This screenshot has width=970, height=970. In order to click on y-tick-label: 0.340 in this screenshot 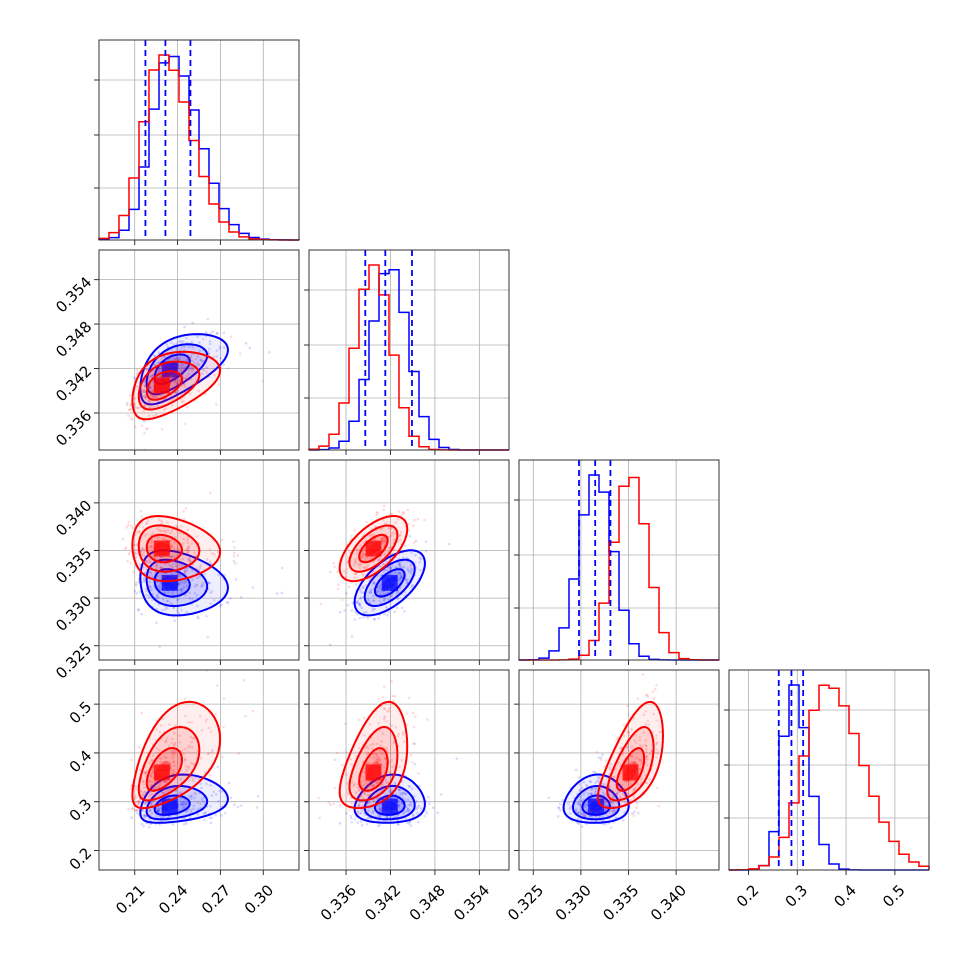, I will do `click(73, 517)`.